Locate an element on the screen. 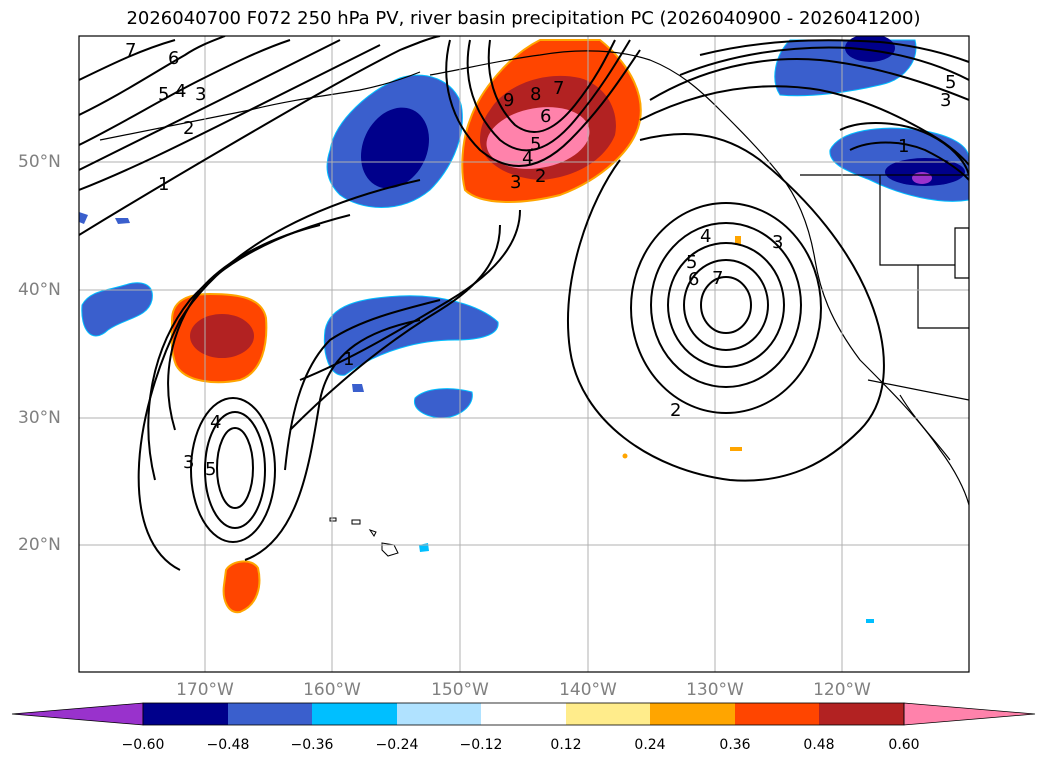 This screenshot has height=765, width=1047. lon-label-140w: 140°W is located at coordinates (588, 690).